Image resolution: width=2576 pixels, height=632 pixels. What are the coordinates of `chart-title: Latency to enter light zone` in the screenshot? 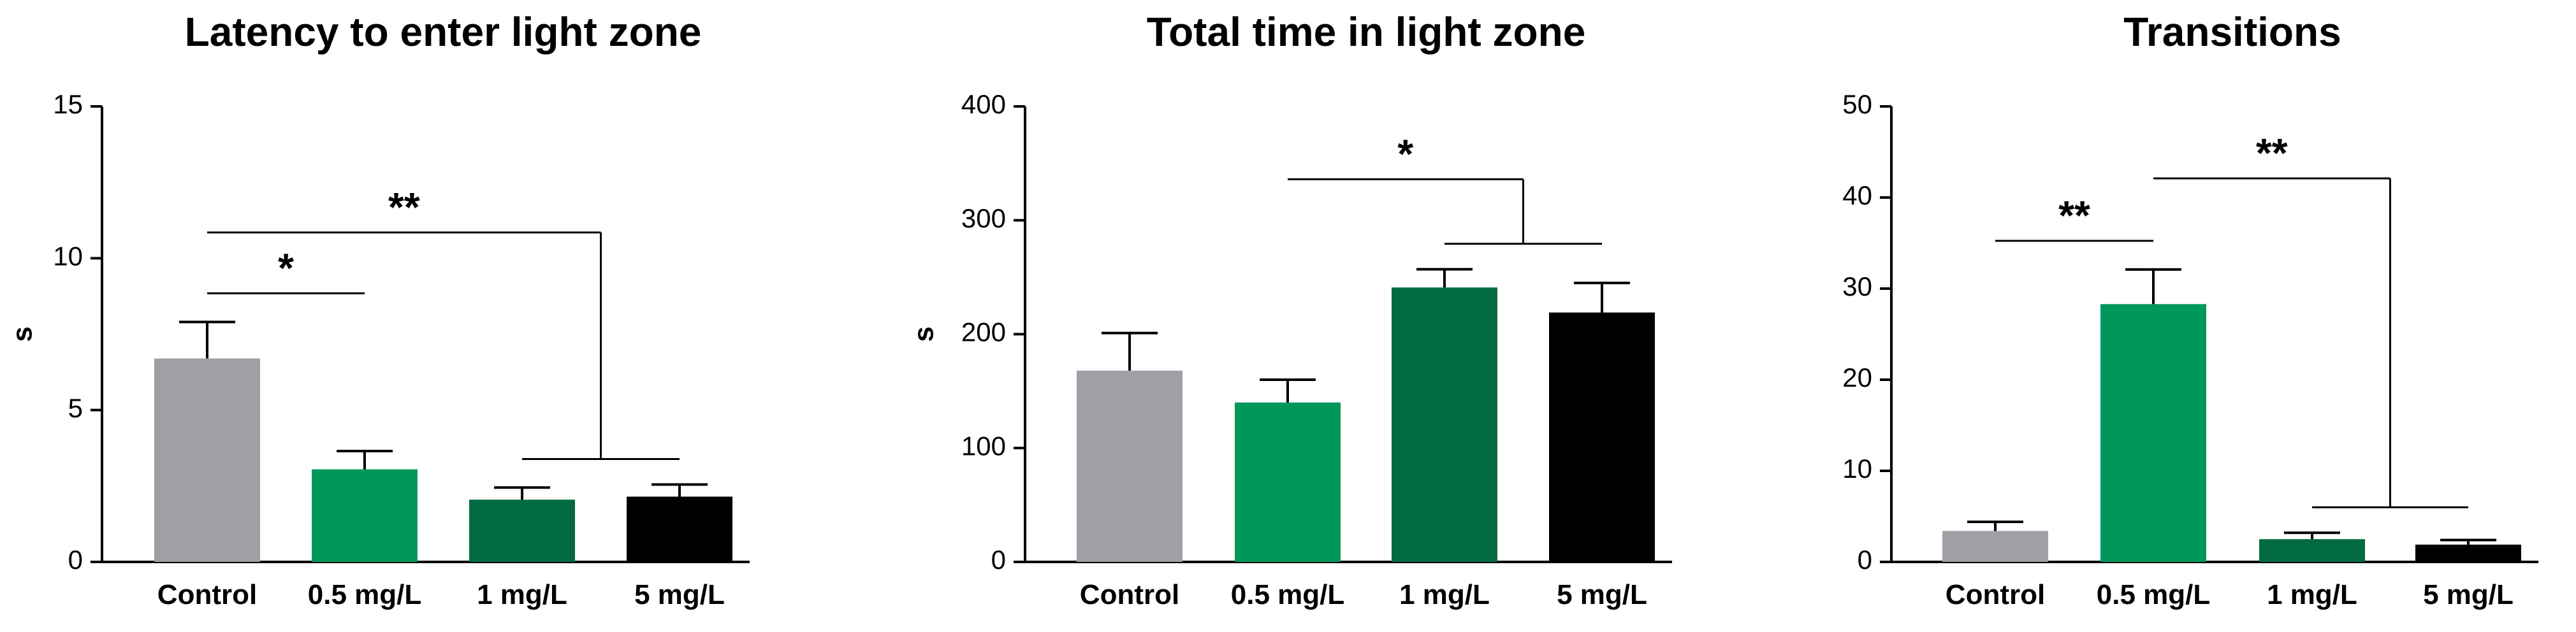 It's located at (443, 32).